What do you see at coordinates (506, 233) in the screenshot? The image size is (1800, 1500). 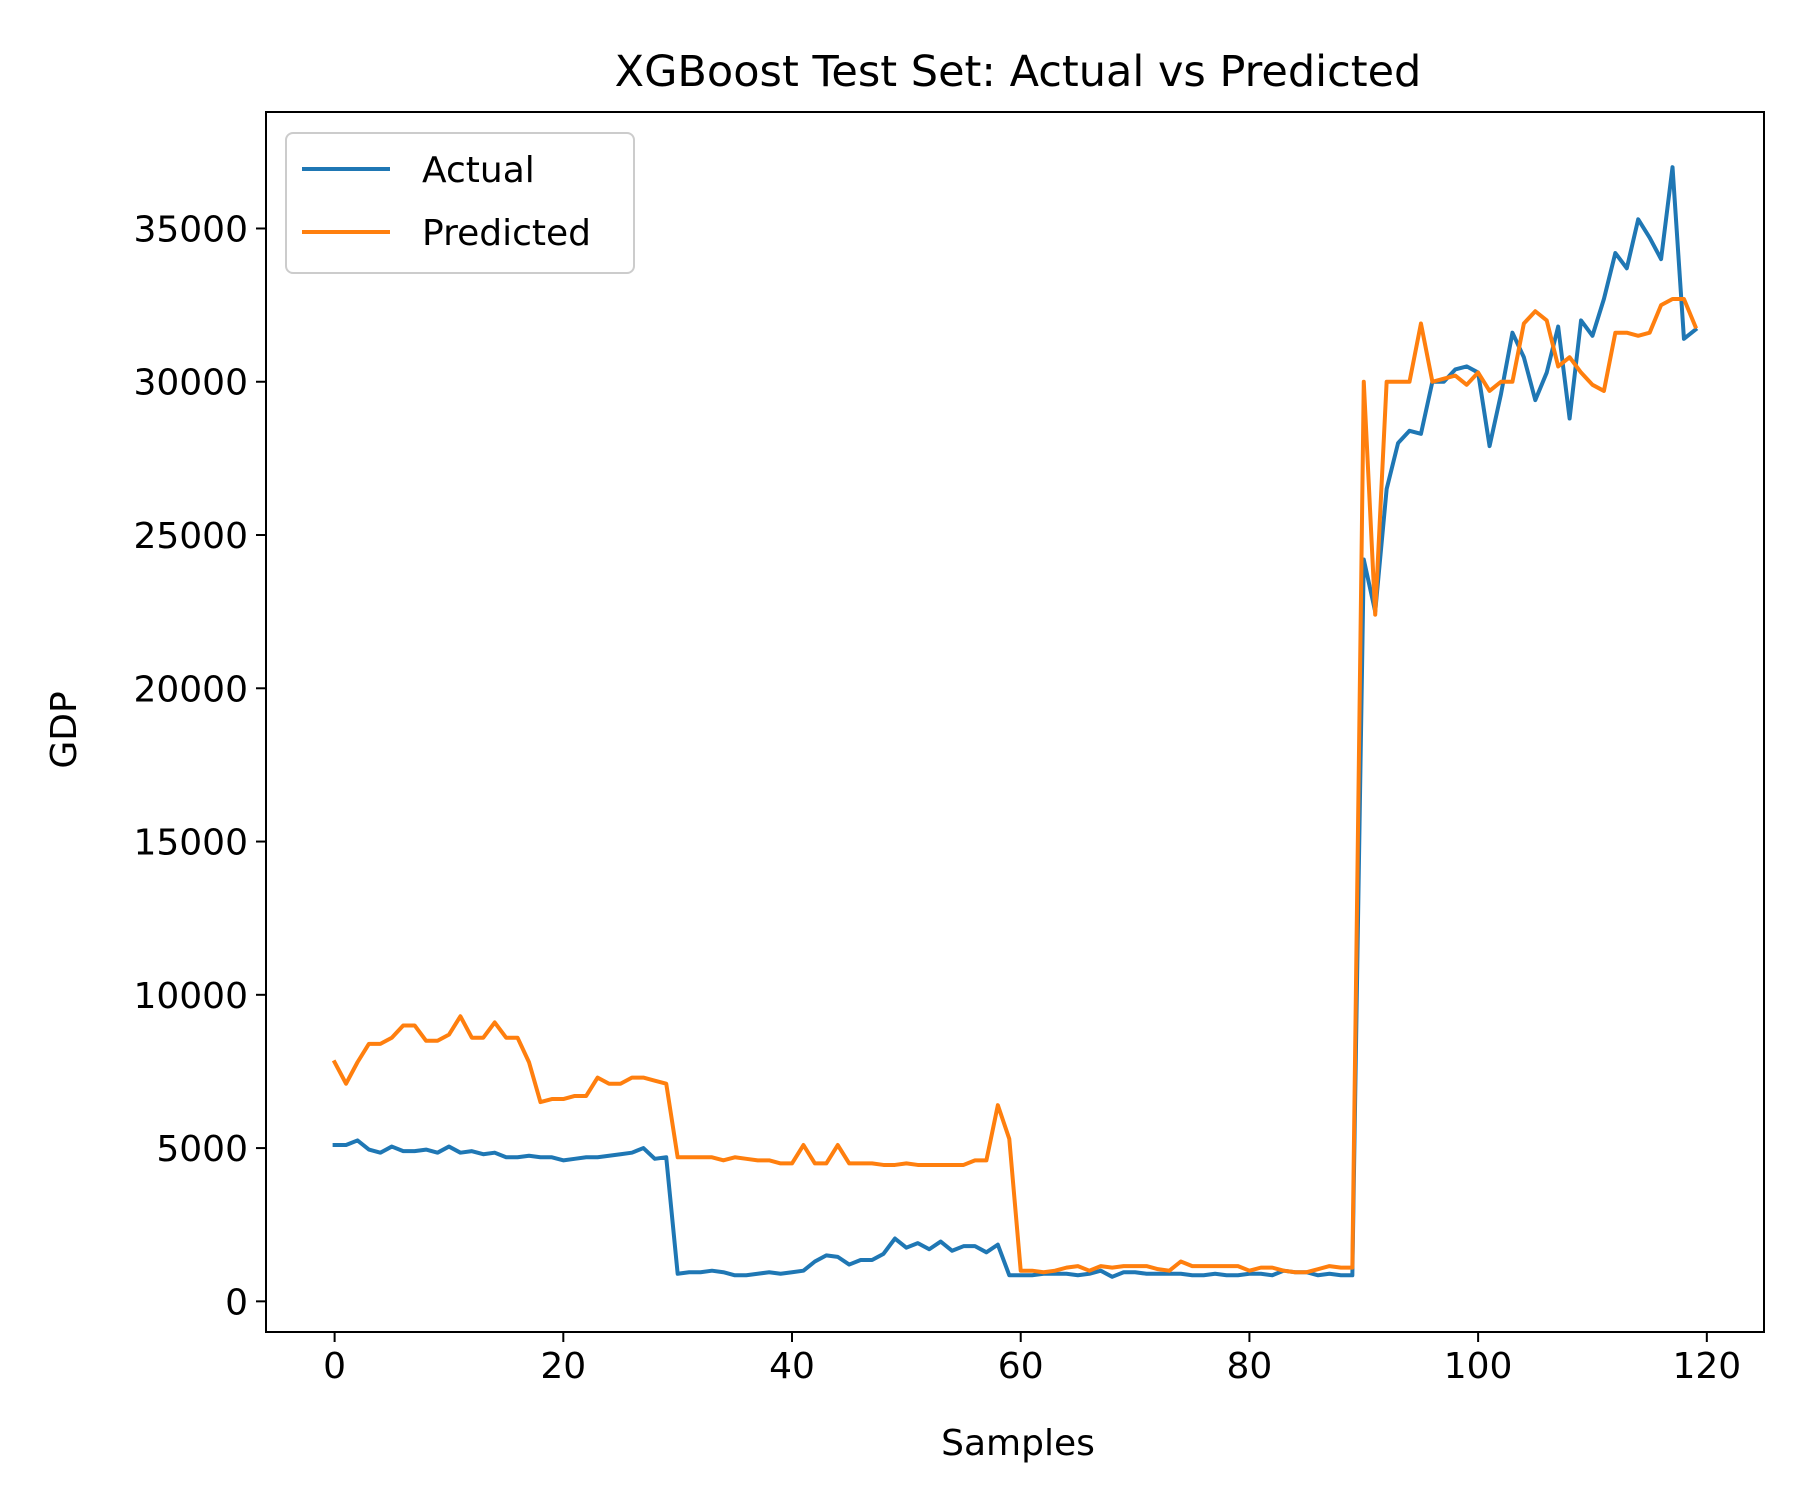 I see `legend-label-predicted: Predicted` at bounding box center [506, 233].